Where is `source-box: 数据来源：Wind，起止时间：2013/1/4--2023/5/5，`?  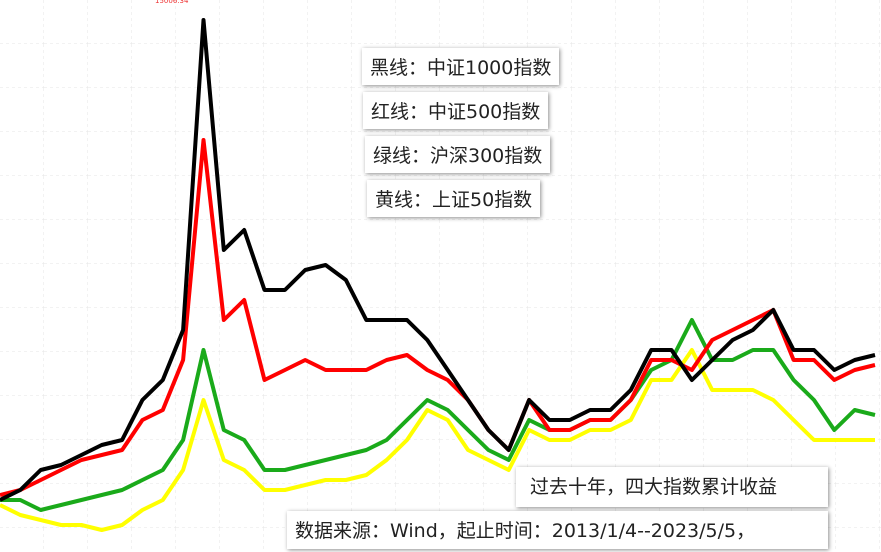 source-box: 数据来源：Wind，起止时间：2013/1/4--2023/5/5， is located at coordinates (557, 530).